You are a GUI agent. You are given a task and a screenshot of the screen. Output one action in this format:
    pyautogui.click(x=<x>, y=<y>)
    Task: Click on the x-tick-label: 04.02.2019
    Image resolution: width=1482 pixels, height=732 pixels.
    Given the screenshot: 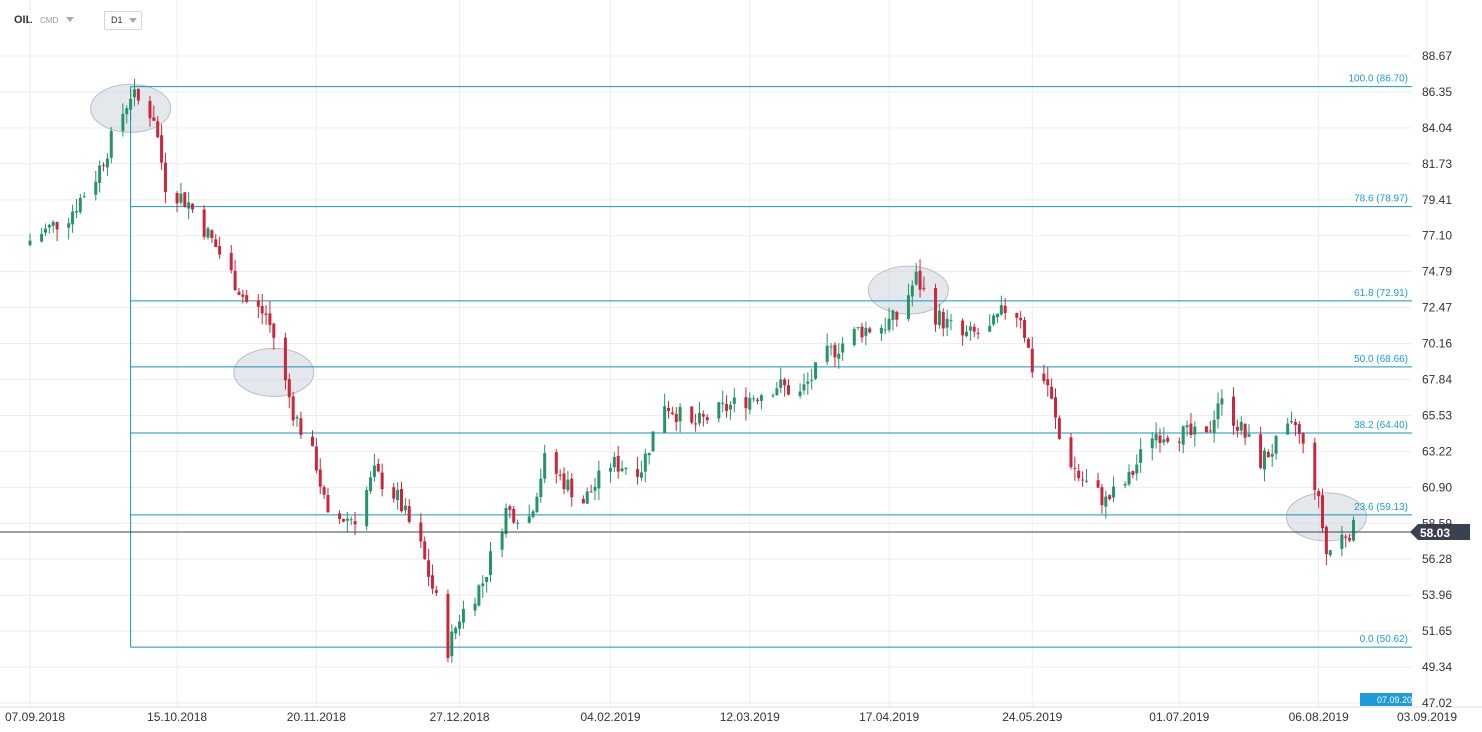 What is the action you would take?
    pyautogui.click(x=610, y=717)
    